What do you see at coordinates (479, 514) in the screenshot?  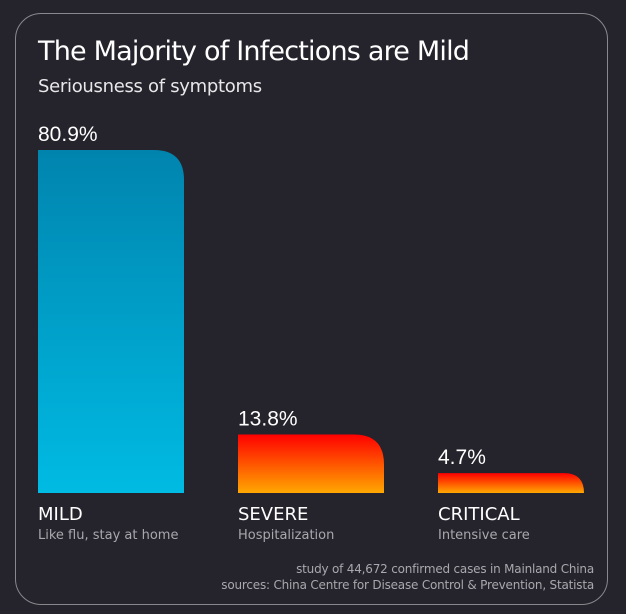 I see `category-label: CRITICAL` at bounding box center [479, 514].